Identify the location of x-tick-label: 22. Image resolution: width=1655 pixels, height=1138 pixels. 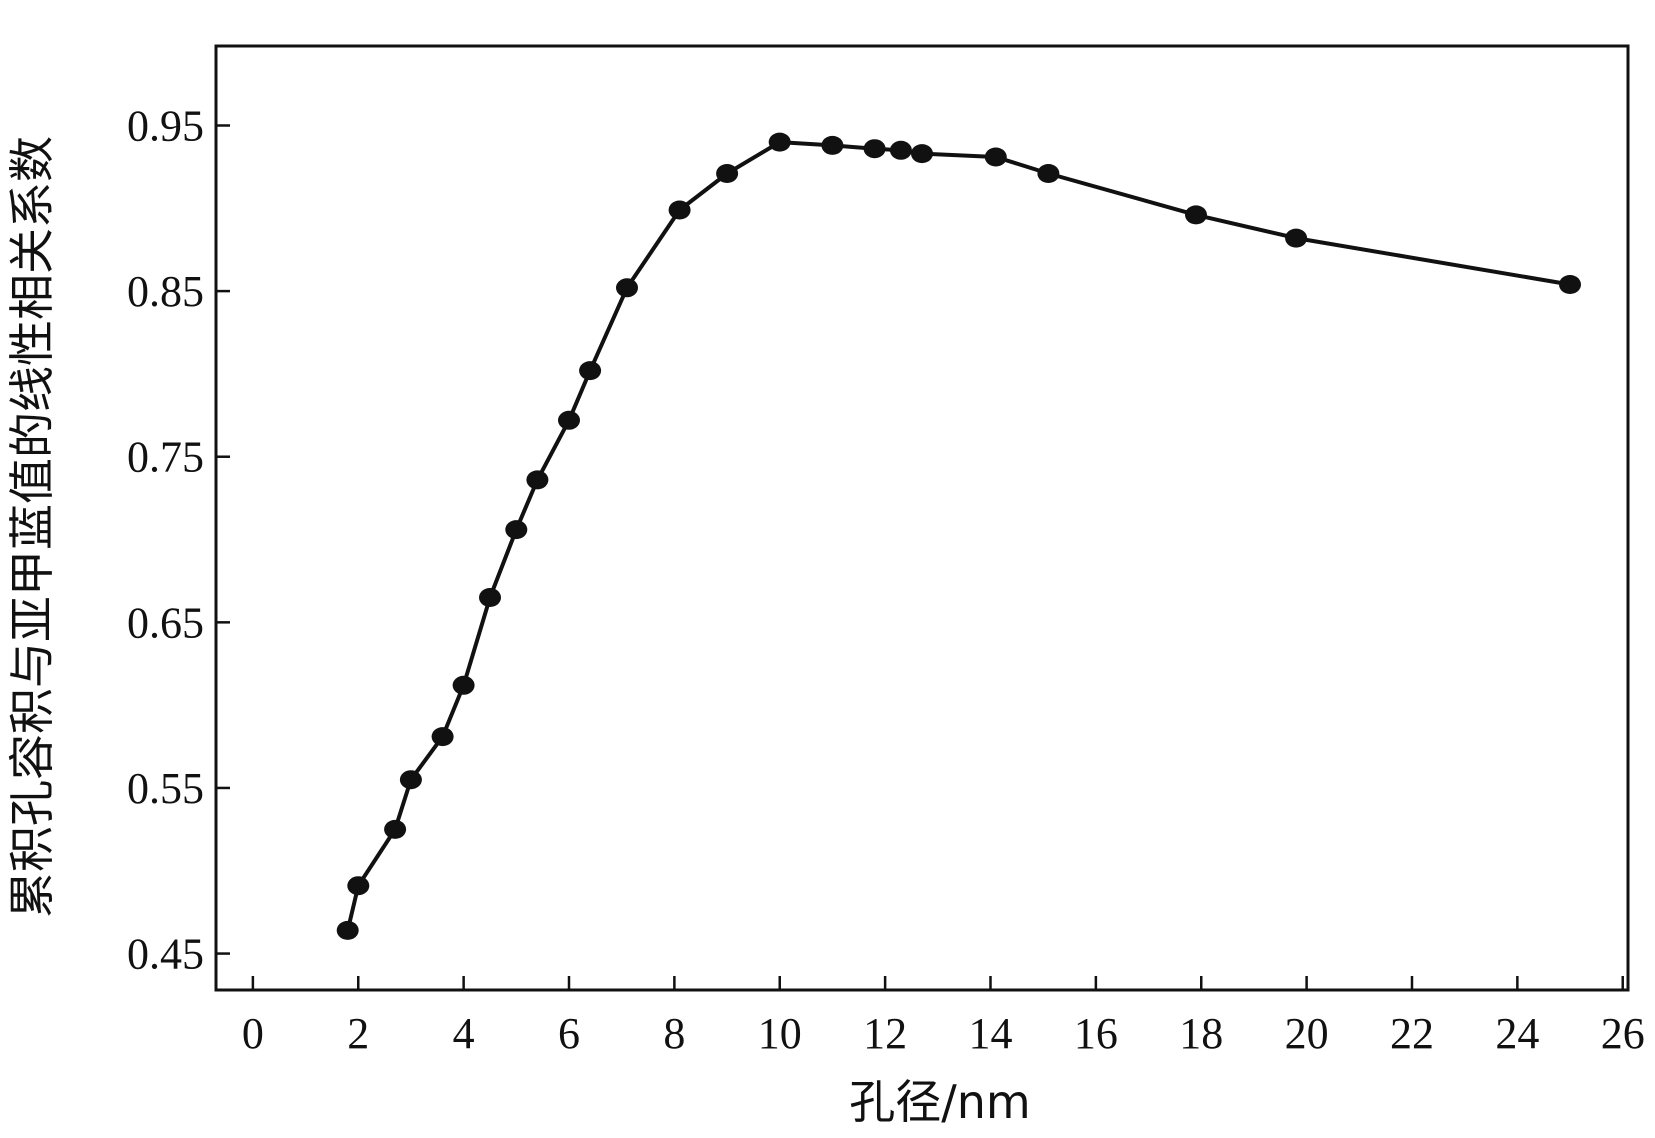
(1412, 1033).